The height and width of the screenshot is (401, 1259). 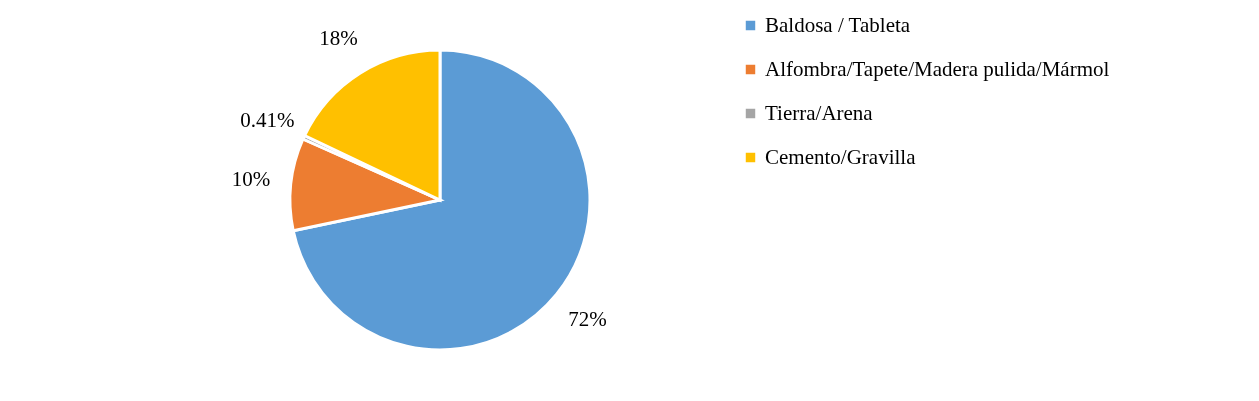 I want to click on legend-label: Cemento/Gravilla, so click(x=841, y=156).